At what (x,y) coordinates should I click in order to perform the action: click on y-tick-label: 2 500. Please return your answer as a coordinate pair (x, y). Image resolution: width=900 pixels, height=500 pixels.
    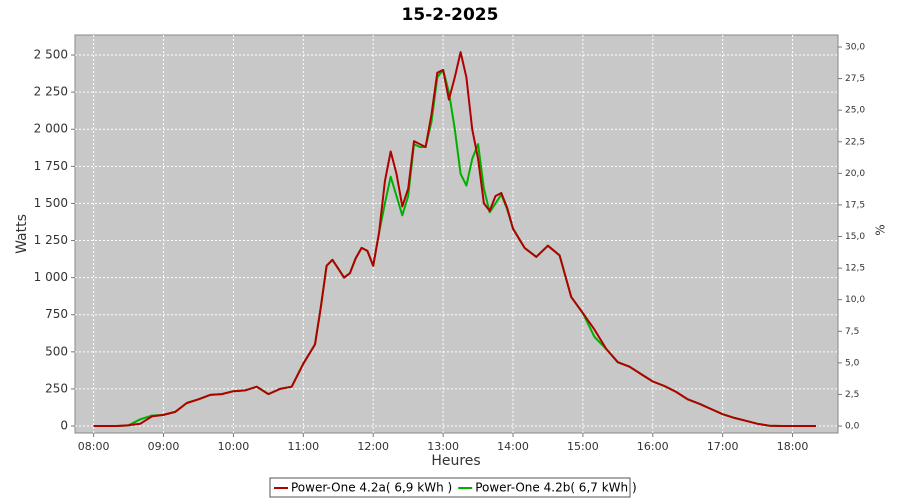
    Looking at the image, I should click on (51, 55).